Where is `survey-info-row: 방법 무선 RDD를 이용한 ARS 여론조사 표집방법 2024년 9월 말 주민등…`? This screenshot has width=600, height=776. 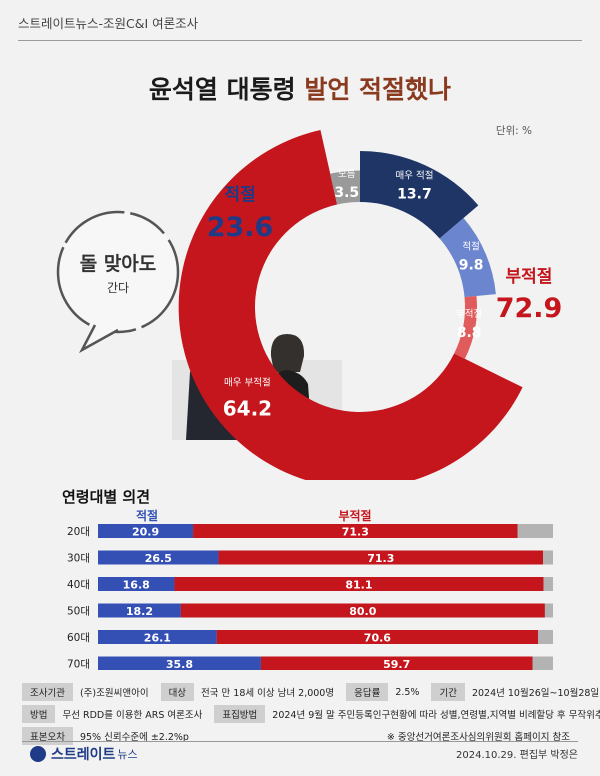
survey-info-row: 방법 무선 RDD를 이용한 ARS 여론조사 표집방법 2024년 9월 말 주민등… is located at coordinates (311, 714).